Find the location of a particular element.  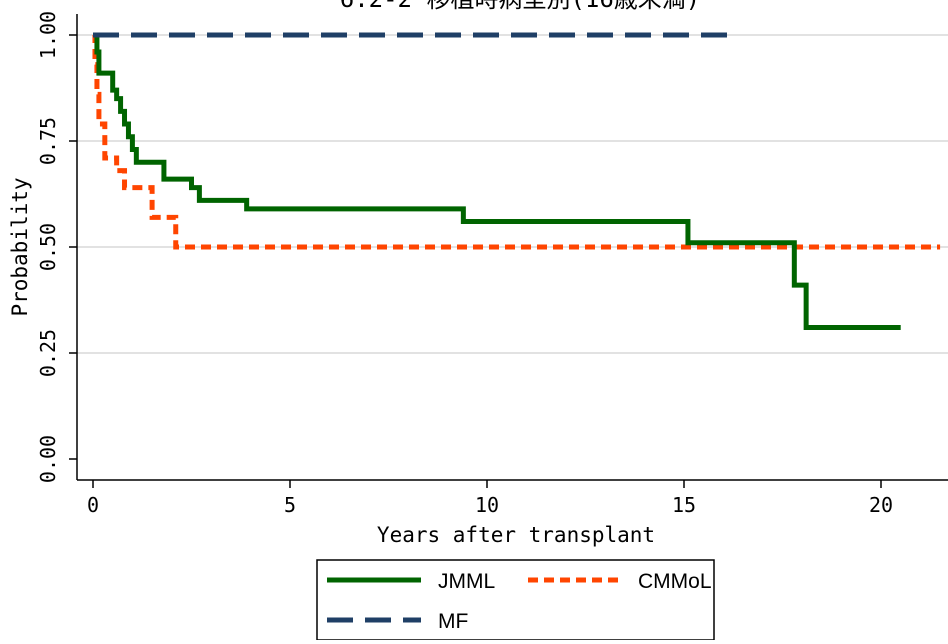

legend-box is located at coordinates (515, 600).